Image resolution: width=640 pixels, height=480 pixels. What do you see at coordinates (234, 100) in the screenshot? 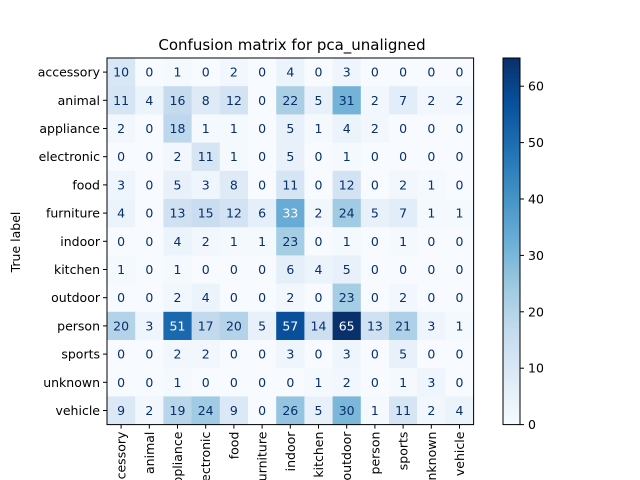
I see `cell-value-label: 12` at bounding box center [234, 100].